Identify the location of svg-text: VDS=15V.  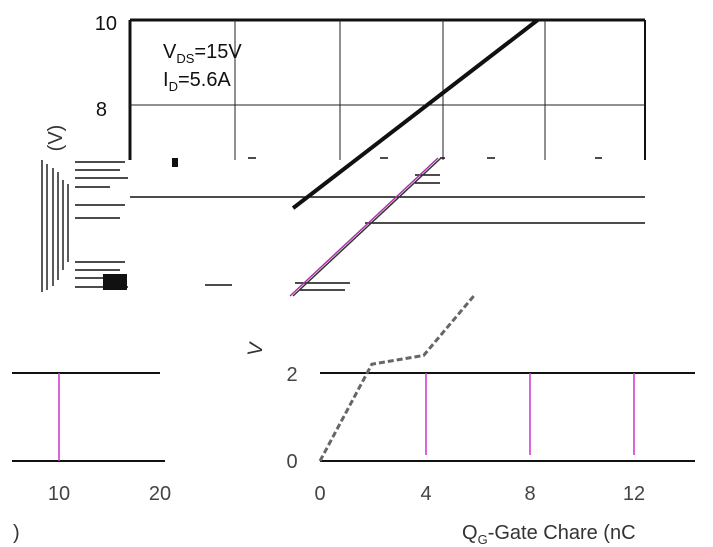
(202, 53).